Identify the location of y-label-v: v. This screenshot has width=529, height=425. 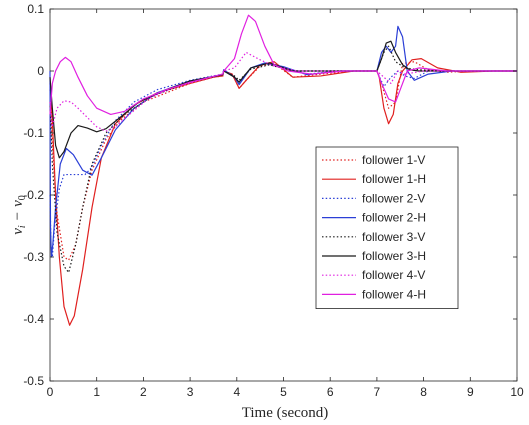
(18, 231).